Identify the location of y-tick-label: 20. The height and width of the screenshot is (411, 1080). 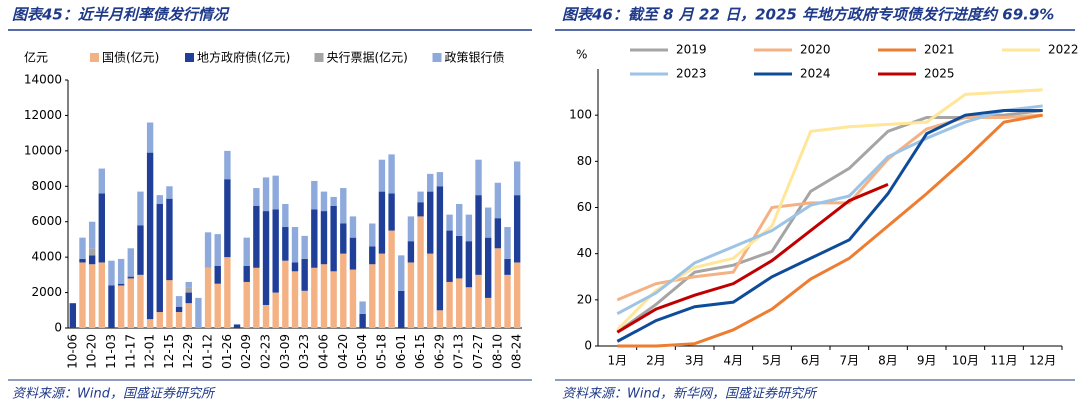
(584, 299).